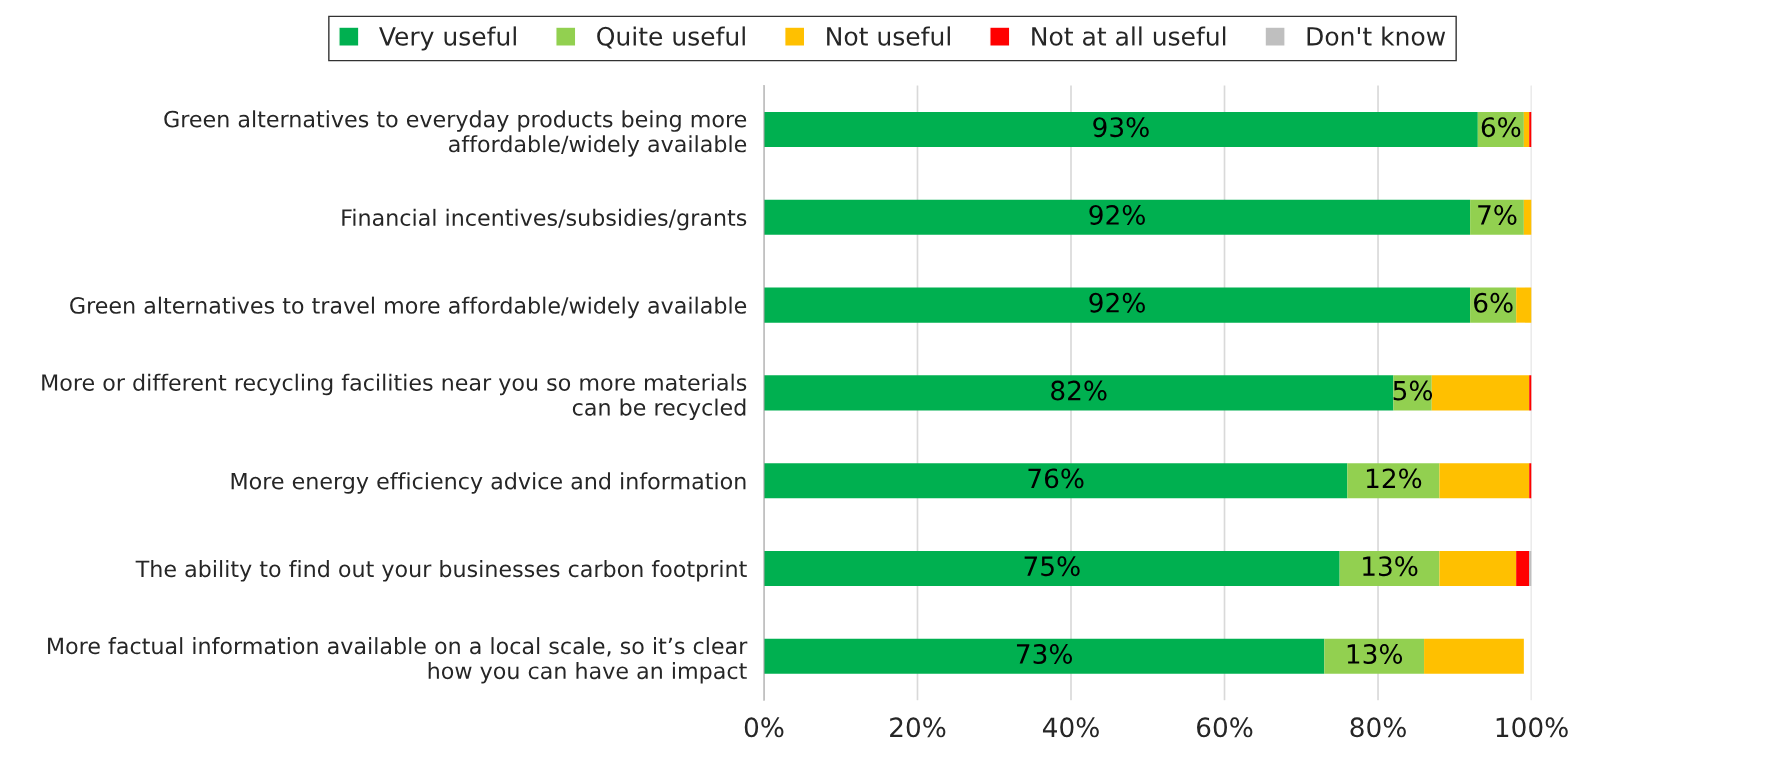 Image resolution: width=1785 pixels, height=778 pixels. What do you see at coordinates (1532, 727) in the screenshot?
I see `x-tick-label: 100%` at bounding box center [1532, 727].